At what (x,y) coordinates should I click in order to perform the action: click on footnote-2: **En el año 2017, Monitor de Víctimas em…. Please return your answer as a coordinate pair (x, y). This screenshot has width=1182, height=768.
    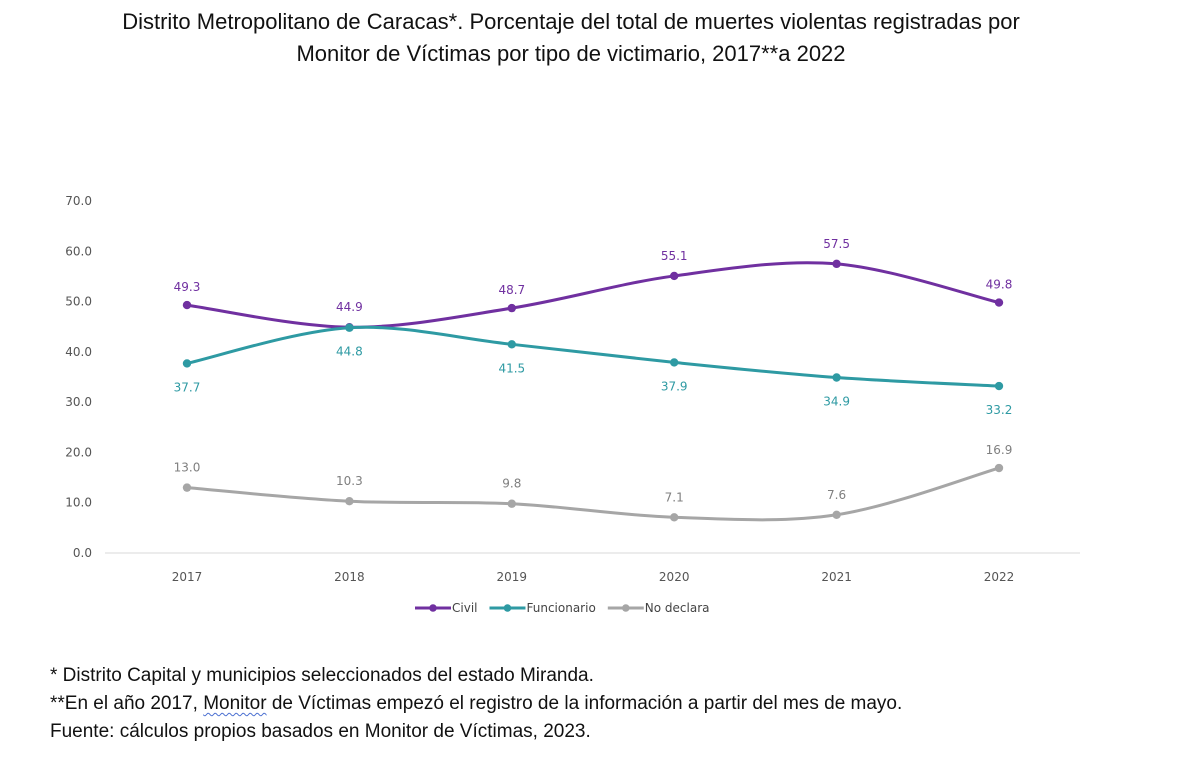
    Looking at the image, I should click on (476, 704).